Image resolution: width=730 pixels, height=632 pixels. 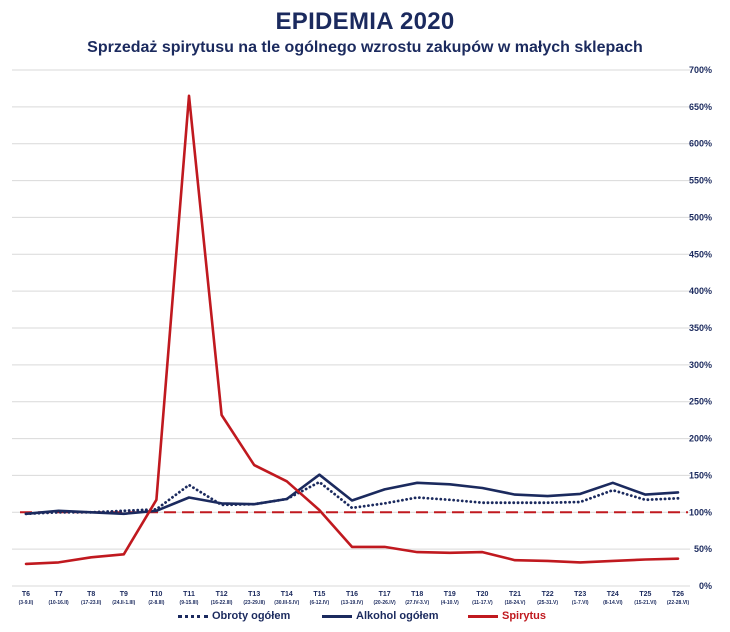 I want to click on y-tick-label: 550%, so click(x=700, y=181).